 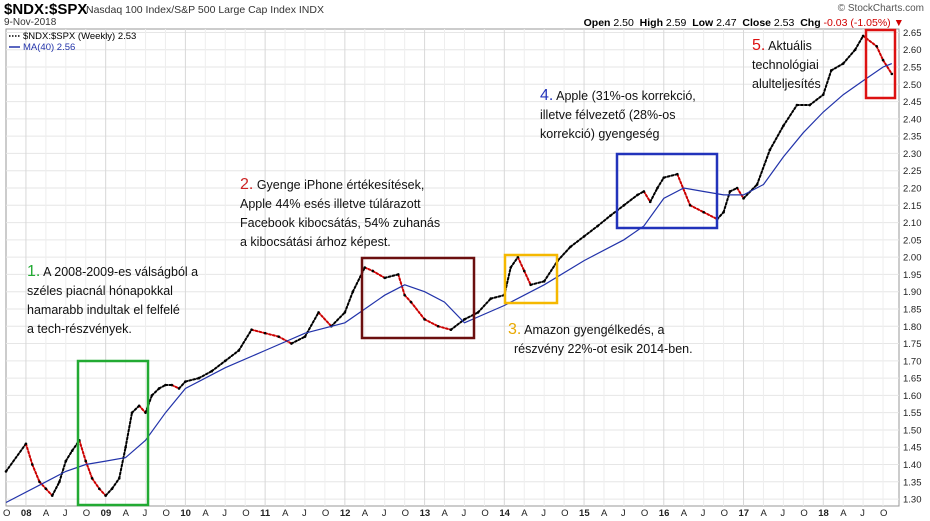 I want to click on y-tick-label: 2.20, so click(x=912, y=189).